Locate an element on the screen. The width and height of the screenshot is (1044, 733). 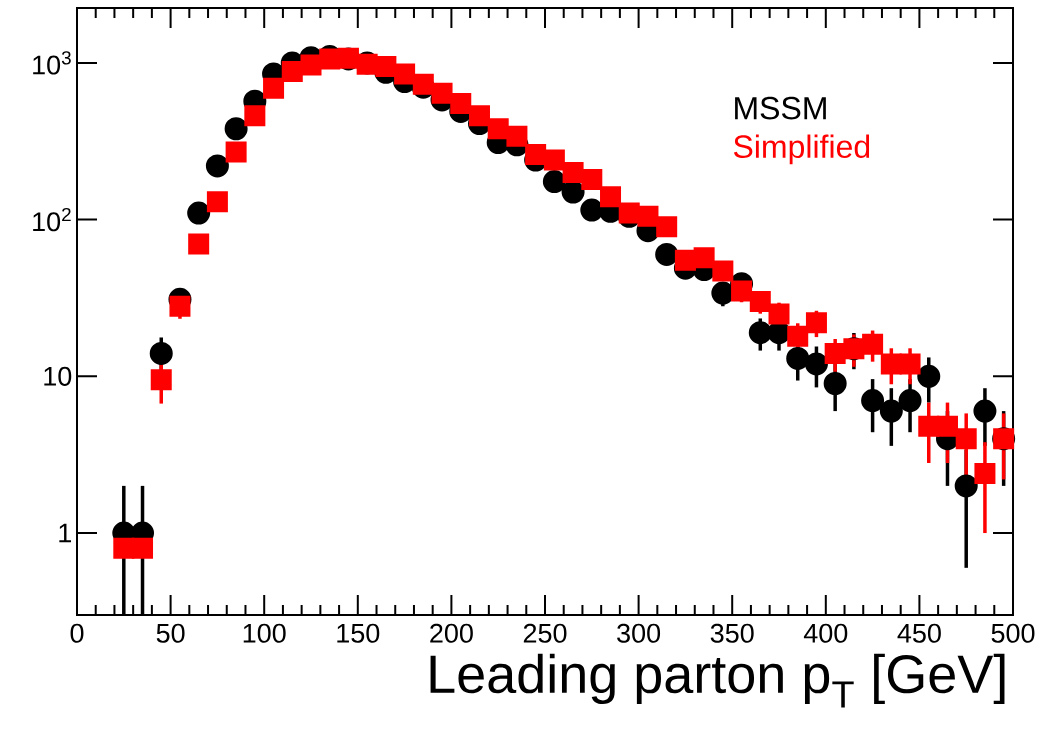
y-tick-label: 1 is located at coordinates (65, 533).